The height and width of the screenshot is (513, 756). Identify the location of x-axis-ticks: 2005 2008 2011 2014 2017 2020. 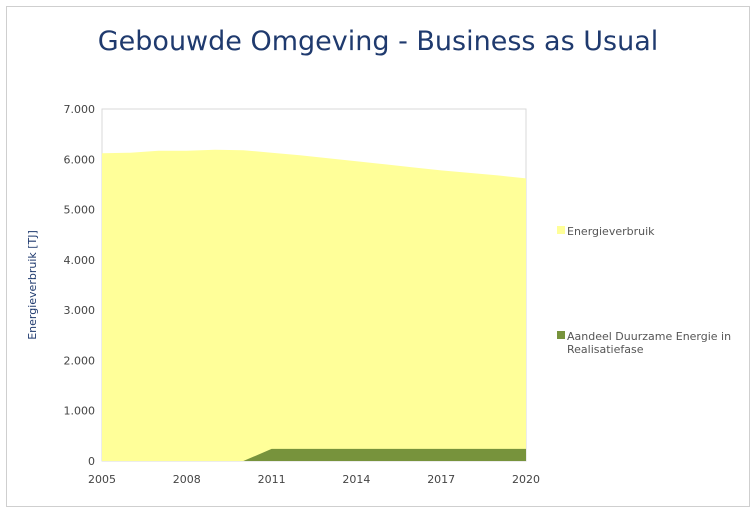
(314, 479).